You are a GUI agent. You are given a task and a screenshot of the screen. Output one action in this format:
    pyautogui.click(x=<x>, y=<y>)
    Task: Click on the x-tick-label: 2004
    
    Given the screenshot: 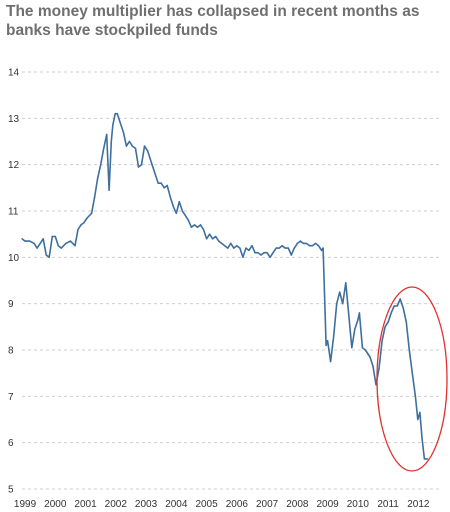 What is the action you would take?
    pyautogui.click(x=176, y=504)
    